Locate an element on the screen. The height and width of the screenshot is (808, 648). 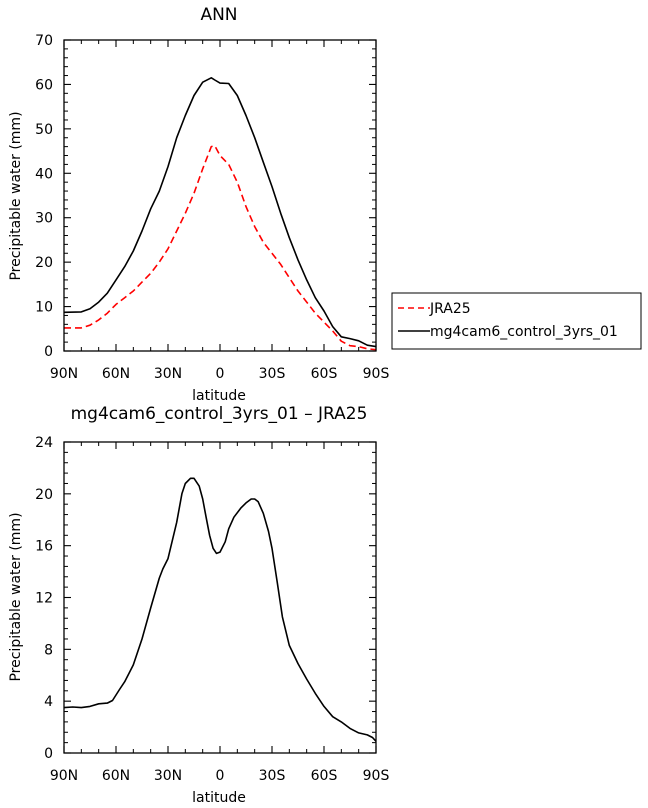
p2-y-tick-label: 20 is located at coordinates (44, 495).